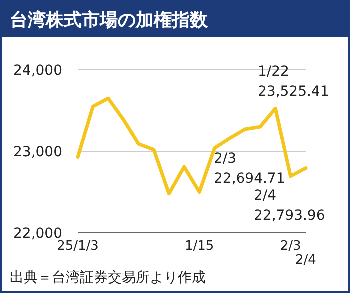  What do you see at coordinates (290, 206) in the screenshot?
I see `annotation: 2/4 22,793.96` at bounding box center [290, 206].